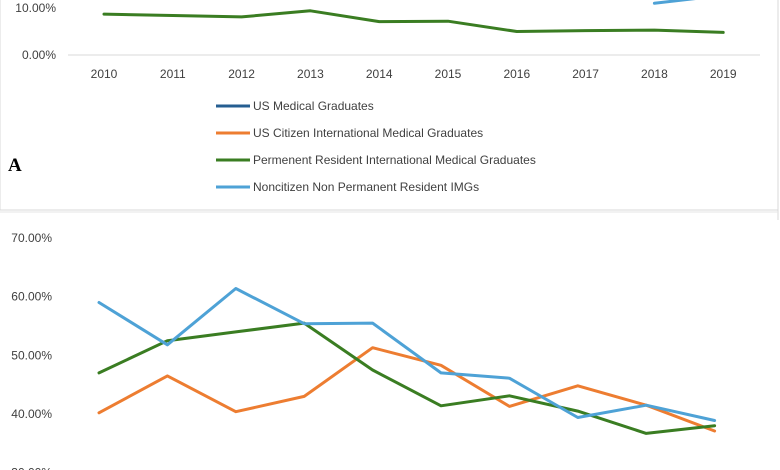 The width and height of the screenshot is (780, 470). Describe the element at coordinates (31, 297) in the screenshot. I see `chart-b-ytick-label: 60.00%` at that location.